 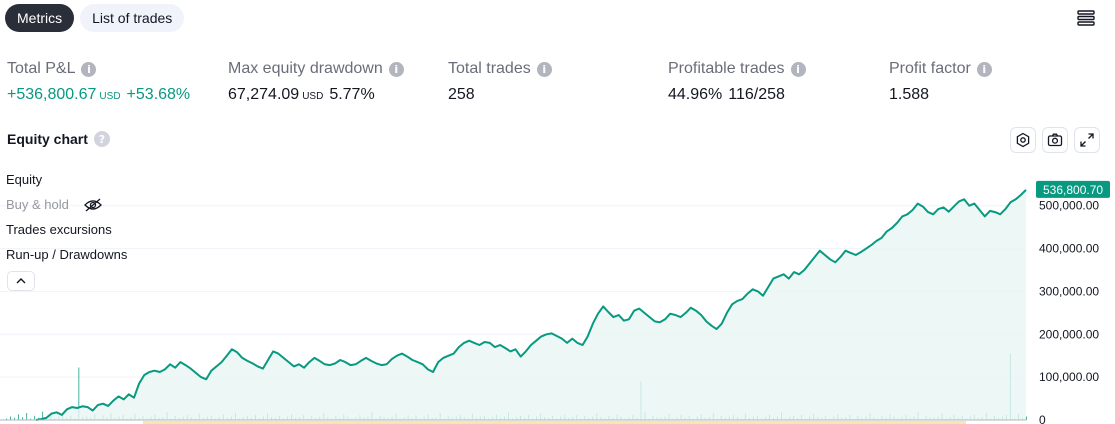 I want to click on legend-buy-hold: Buy & hold, so click(x=66, y=209).